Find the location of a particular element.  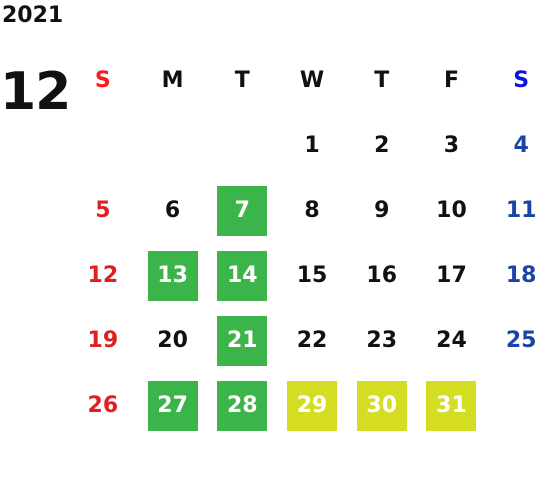

day-number: 4 is located at coordinates (521, 145).